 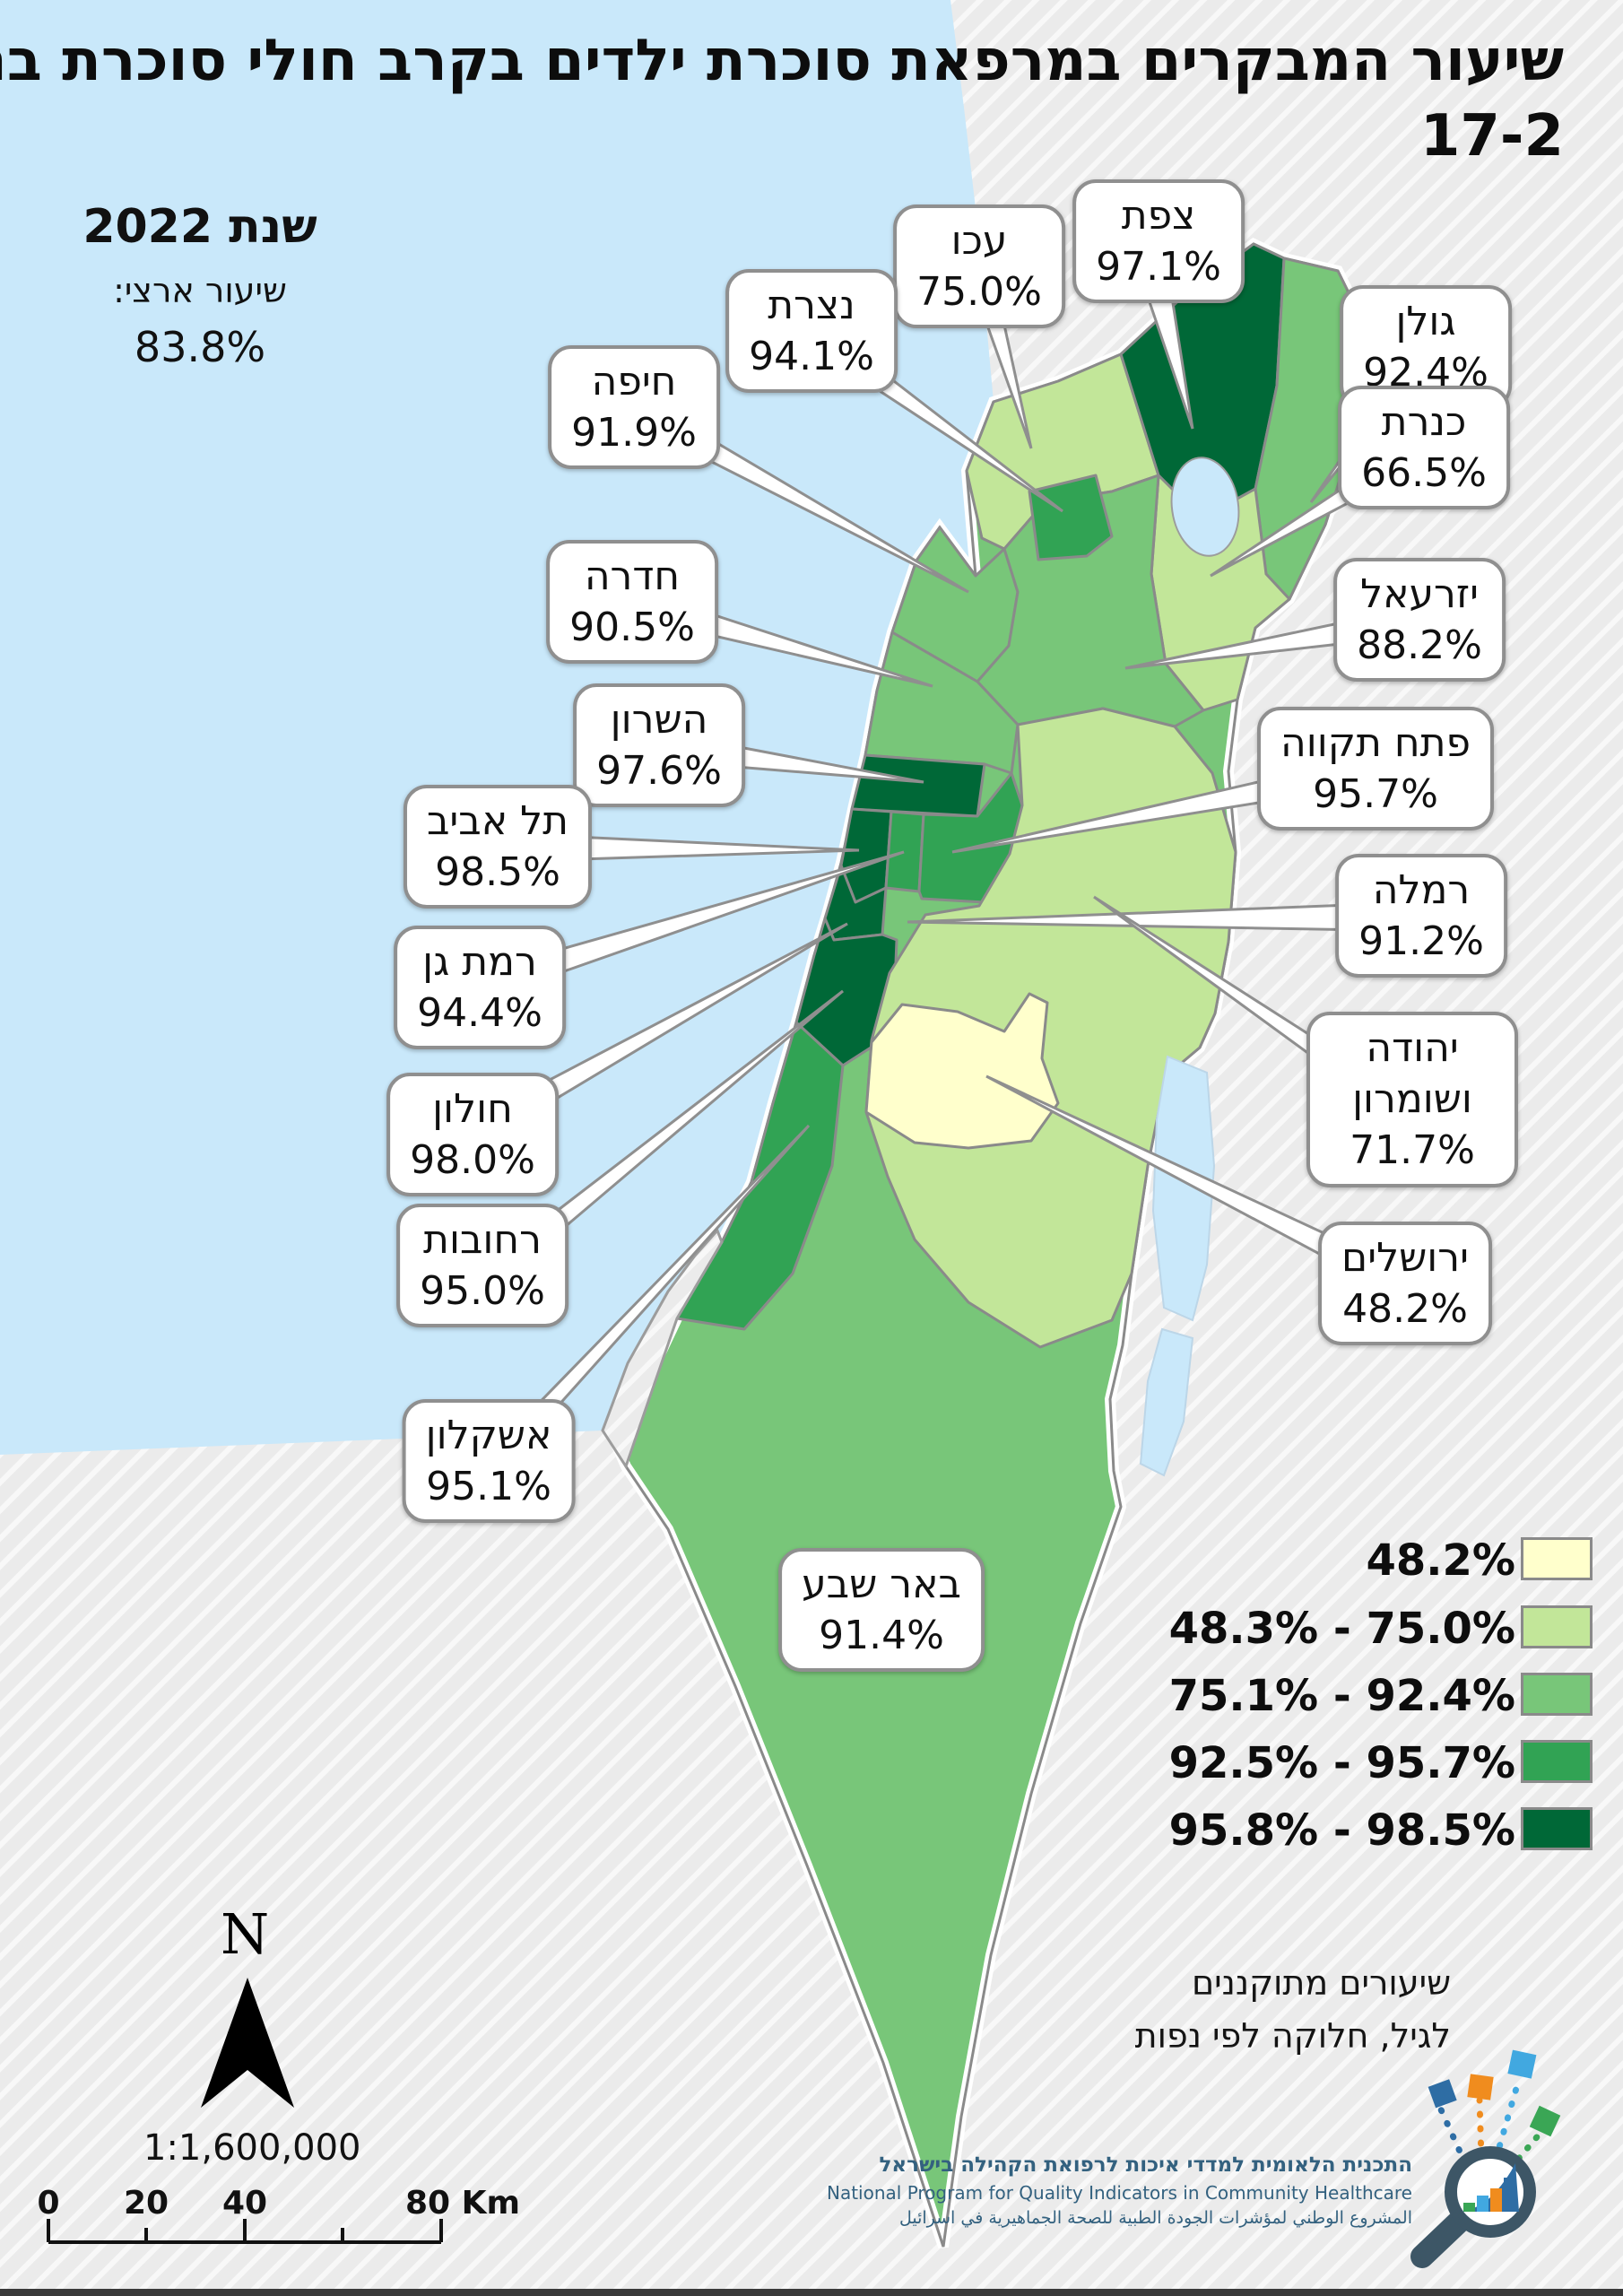 I want to click on callout-akko: עכו 75.0%, so click(x=979, y=266).